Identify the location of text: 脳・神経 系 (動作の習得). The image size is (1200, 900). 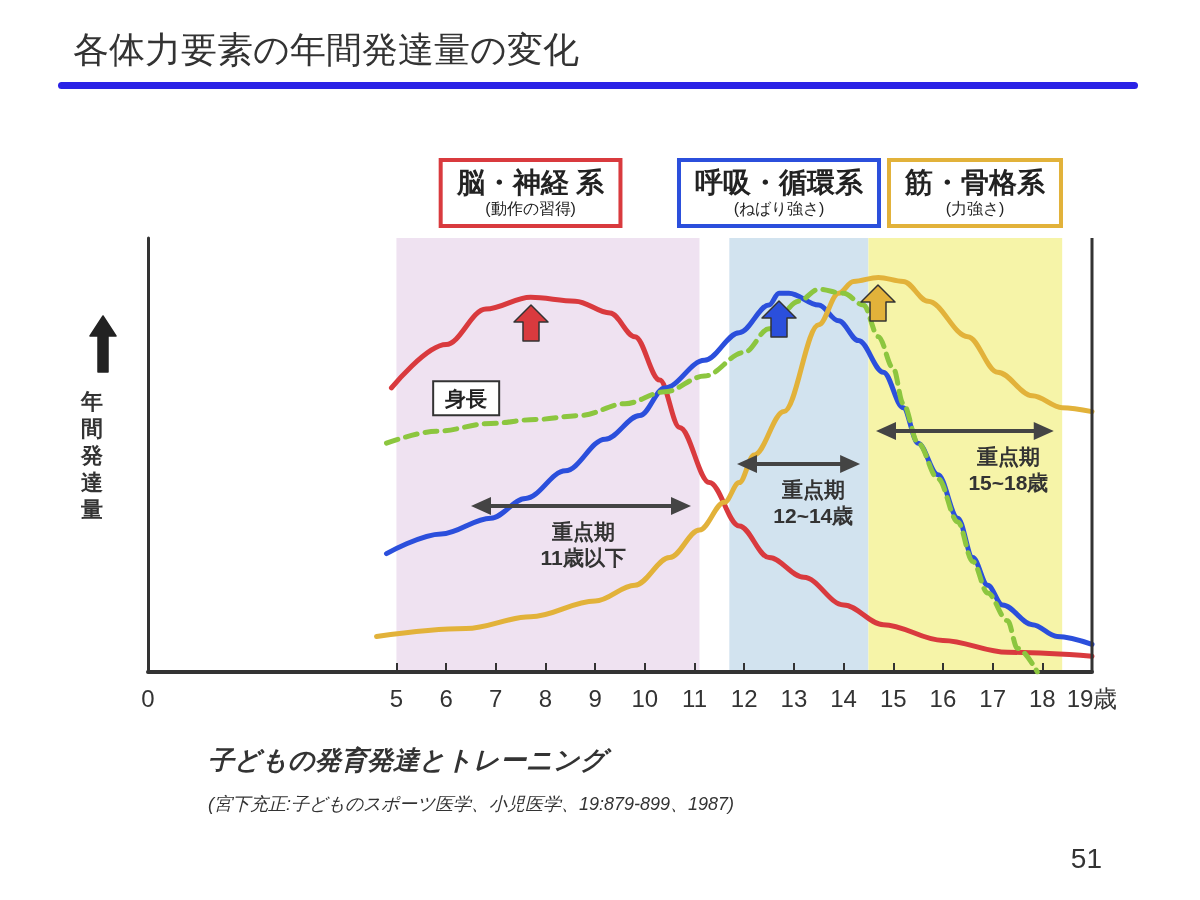
(530, 191).